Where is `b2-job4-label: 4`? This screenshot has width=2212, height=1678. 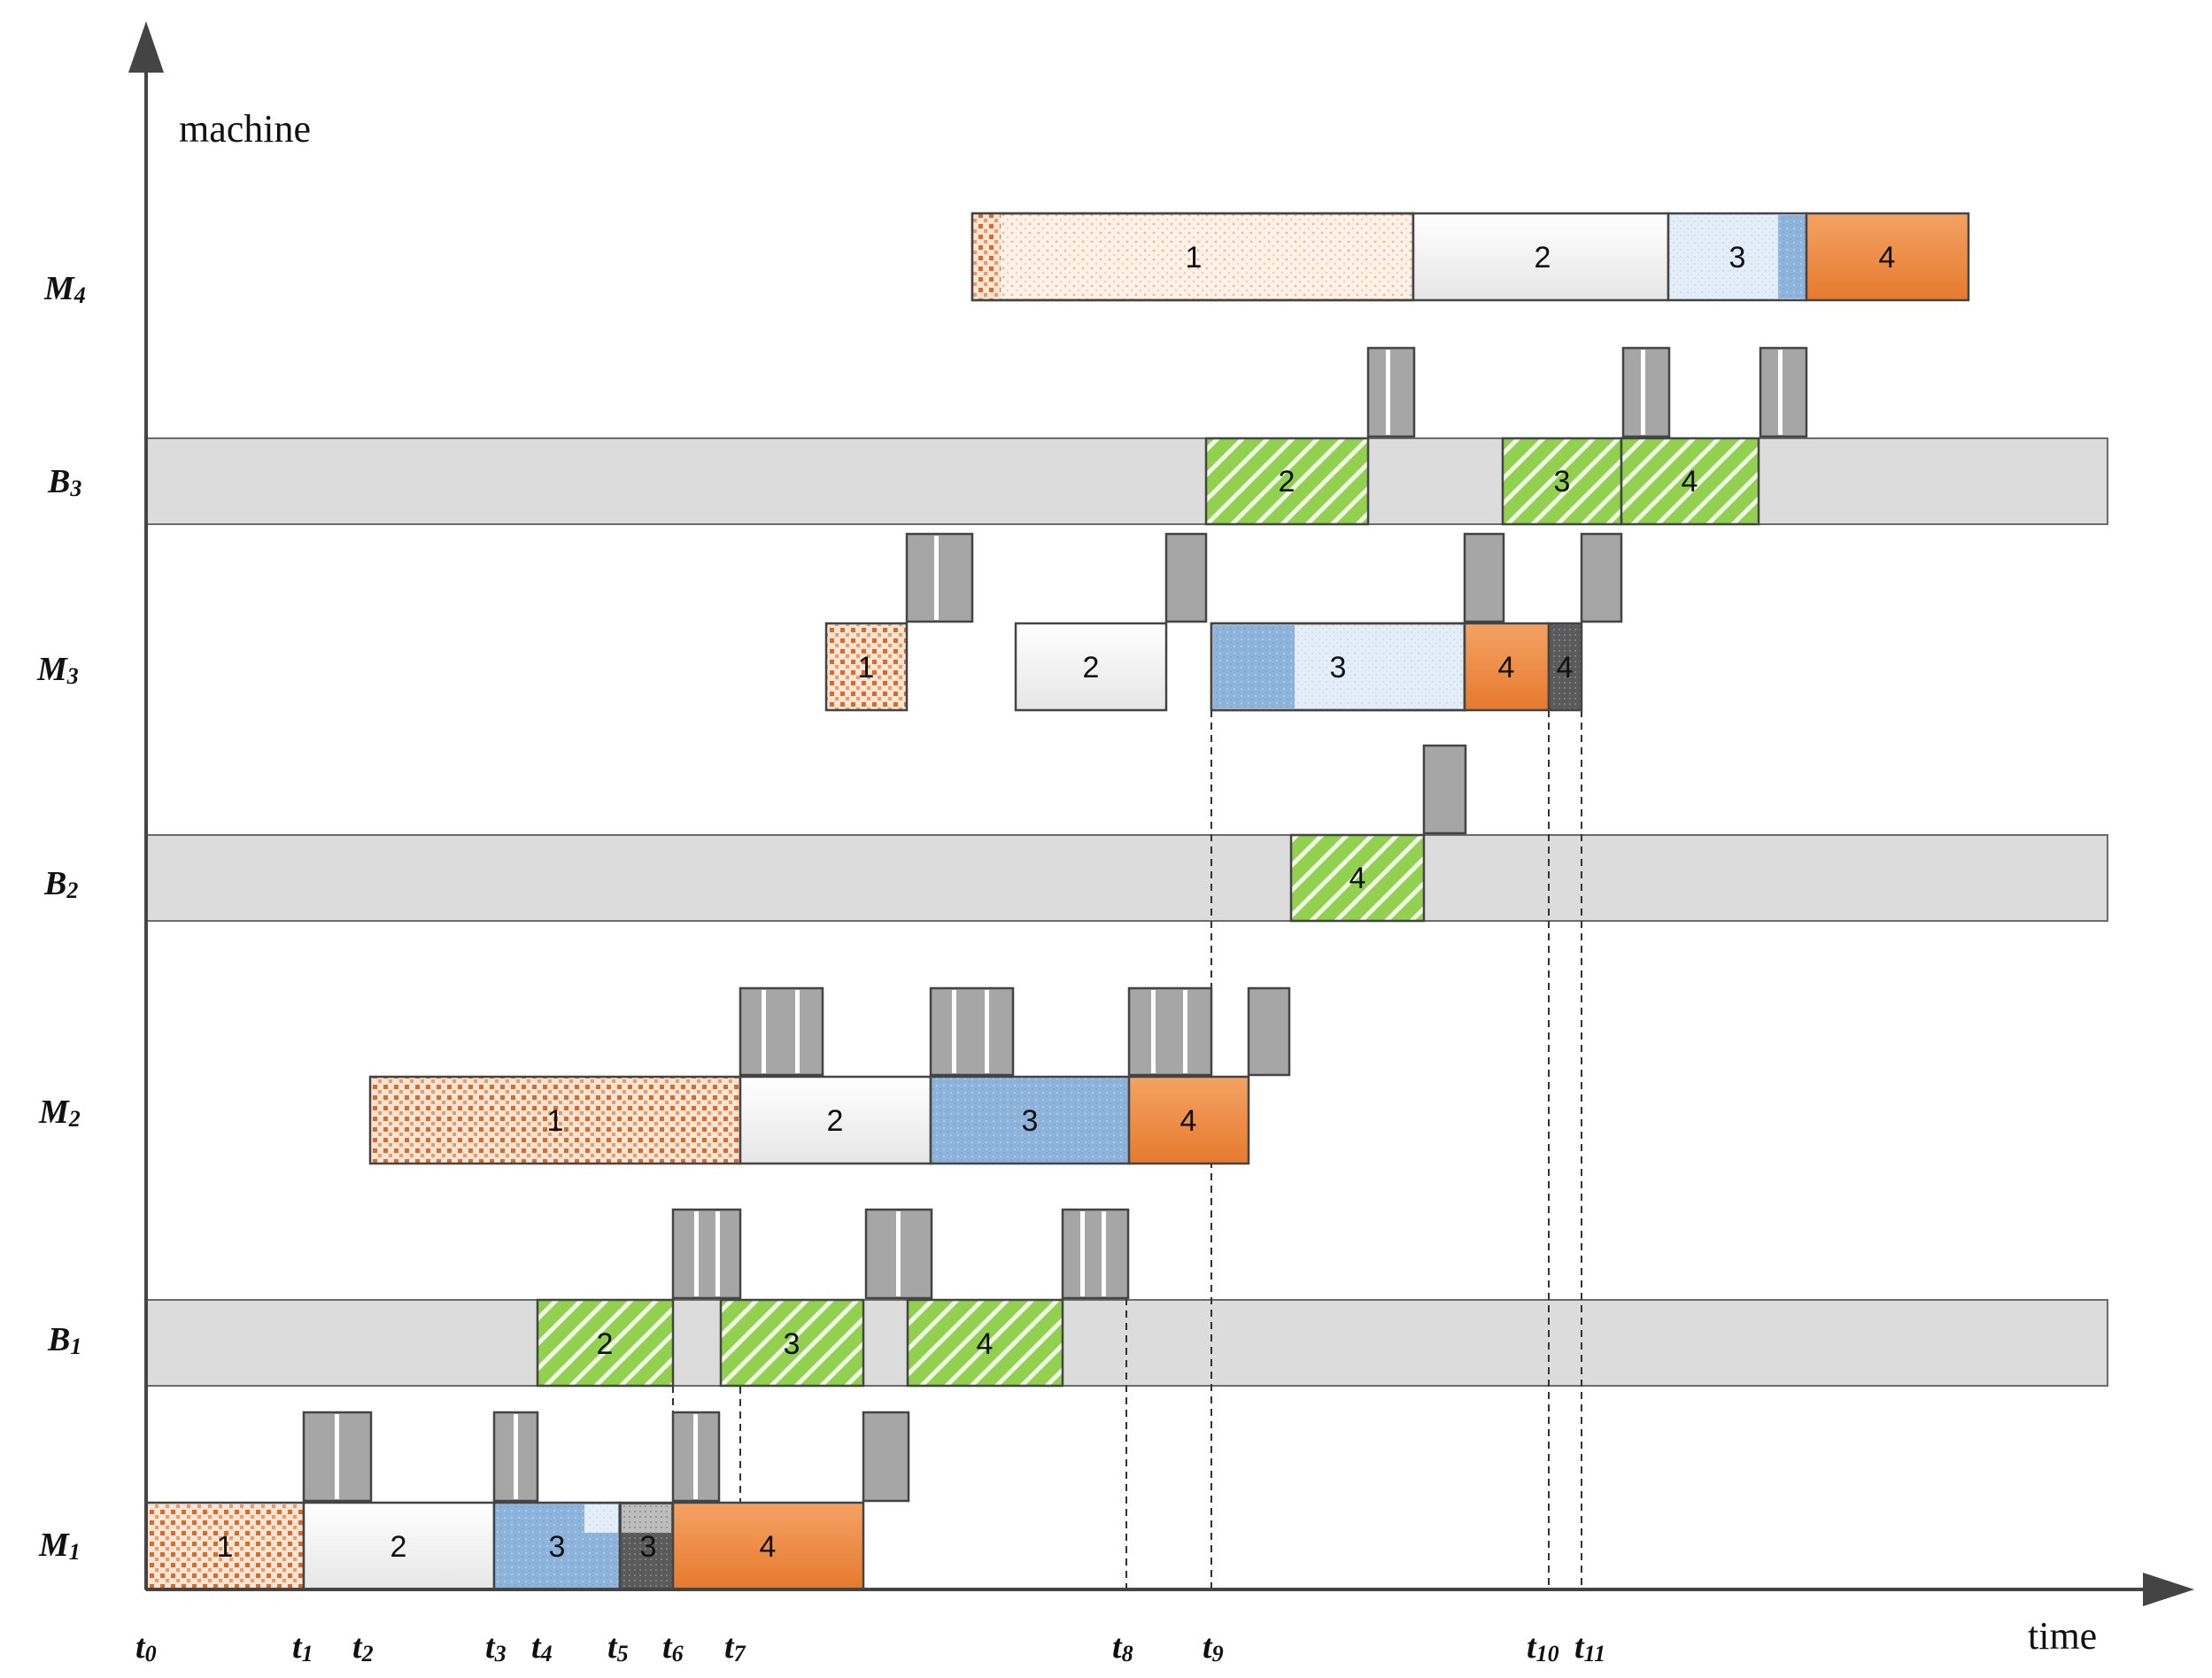 b2-job4-label: 4 is located at coordinates (1358, 878).